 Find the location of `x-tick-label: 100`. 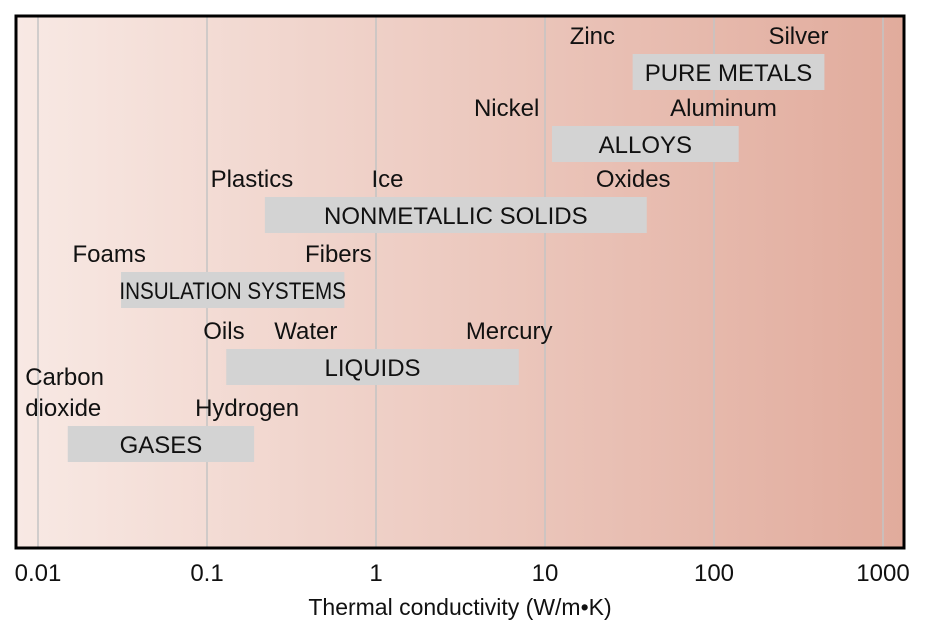

x-tick-label: 100 is located at coordinates (714, 573).